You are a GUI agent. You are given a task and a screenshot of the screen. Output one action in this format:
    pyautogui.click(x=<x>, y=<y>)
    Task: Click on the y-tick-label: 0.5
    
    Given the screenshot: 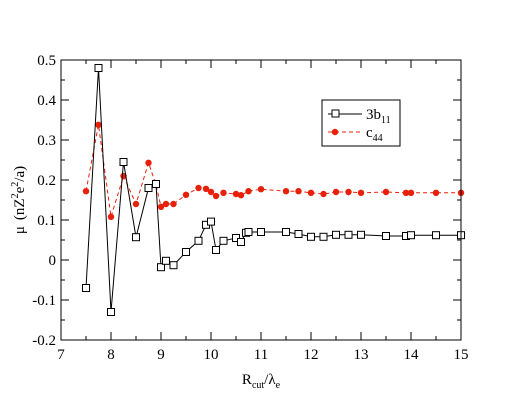 What is the action you would take?
    pyautogui.click(x=46, y=61)
    